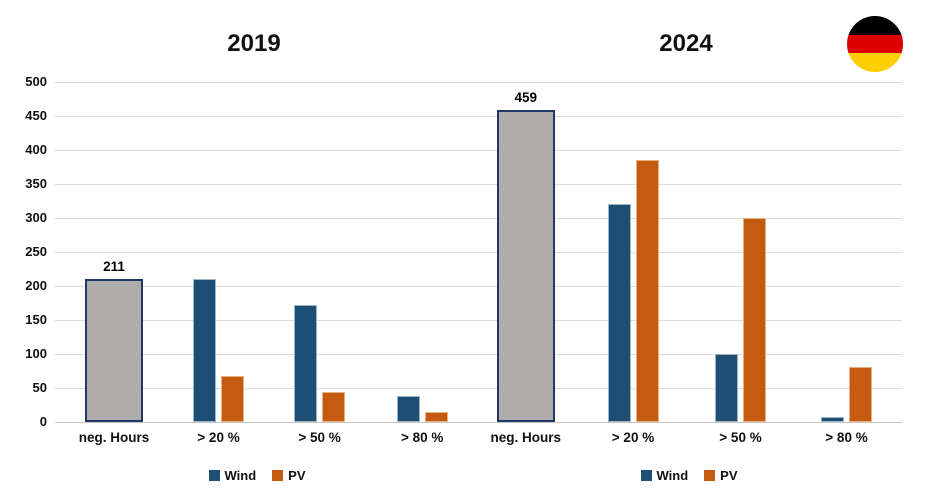 This screenshot has width=945, height=502. I want to click on x-axis-label-2024-2: > 50 %, so click(740, 437).